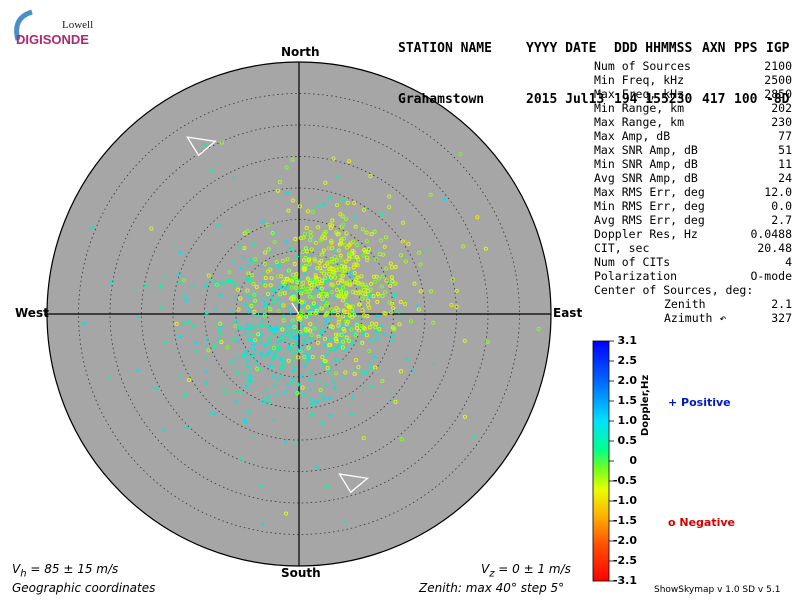 The height and width of the screenshot is (600, 800). I want to click on vz-subscript: z, so click(492, 574).